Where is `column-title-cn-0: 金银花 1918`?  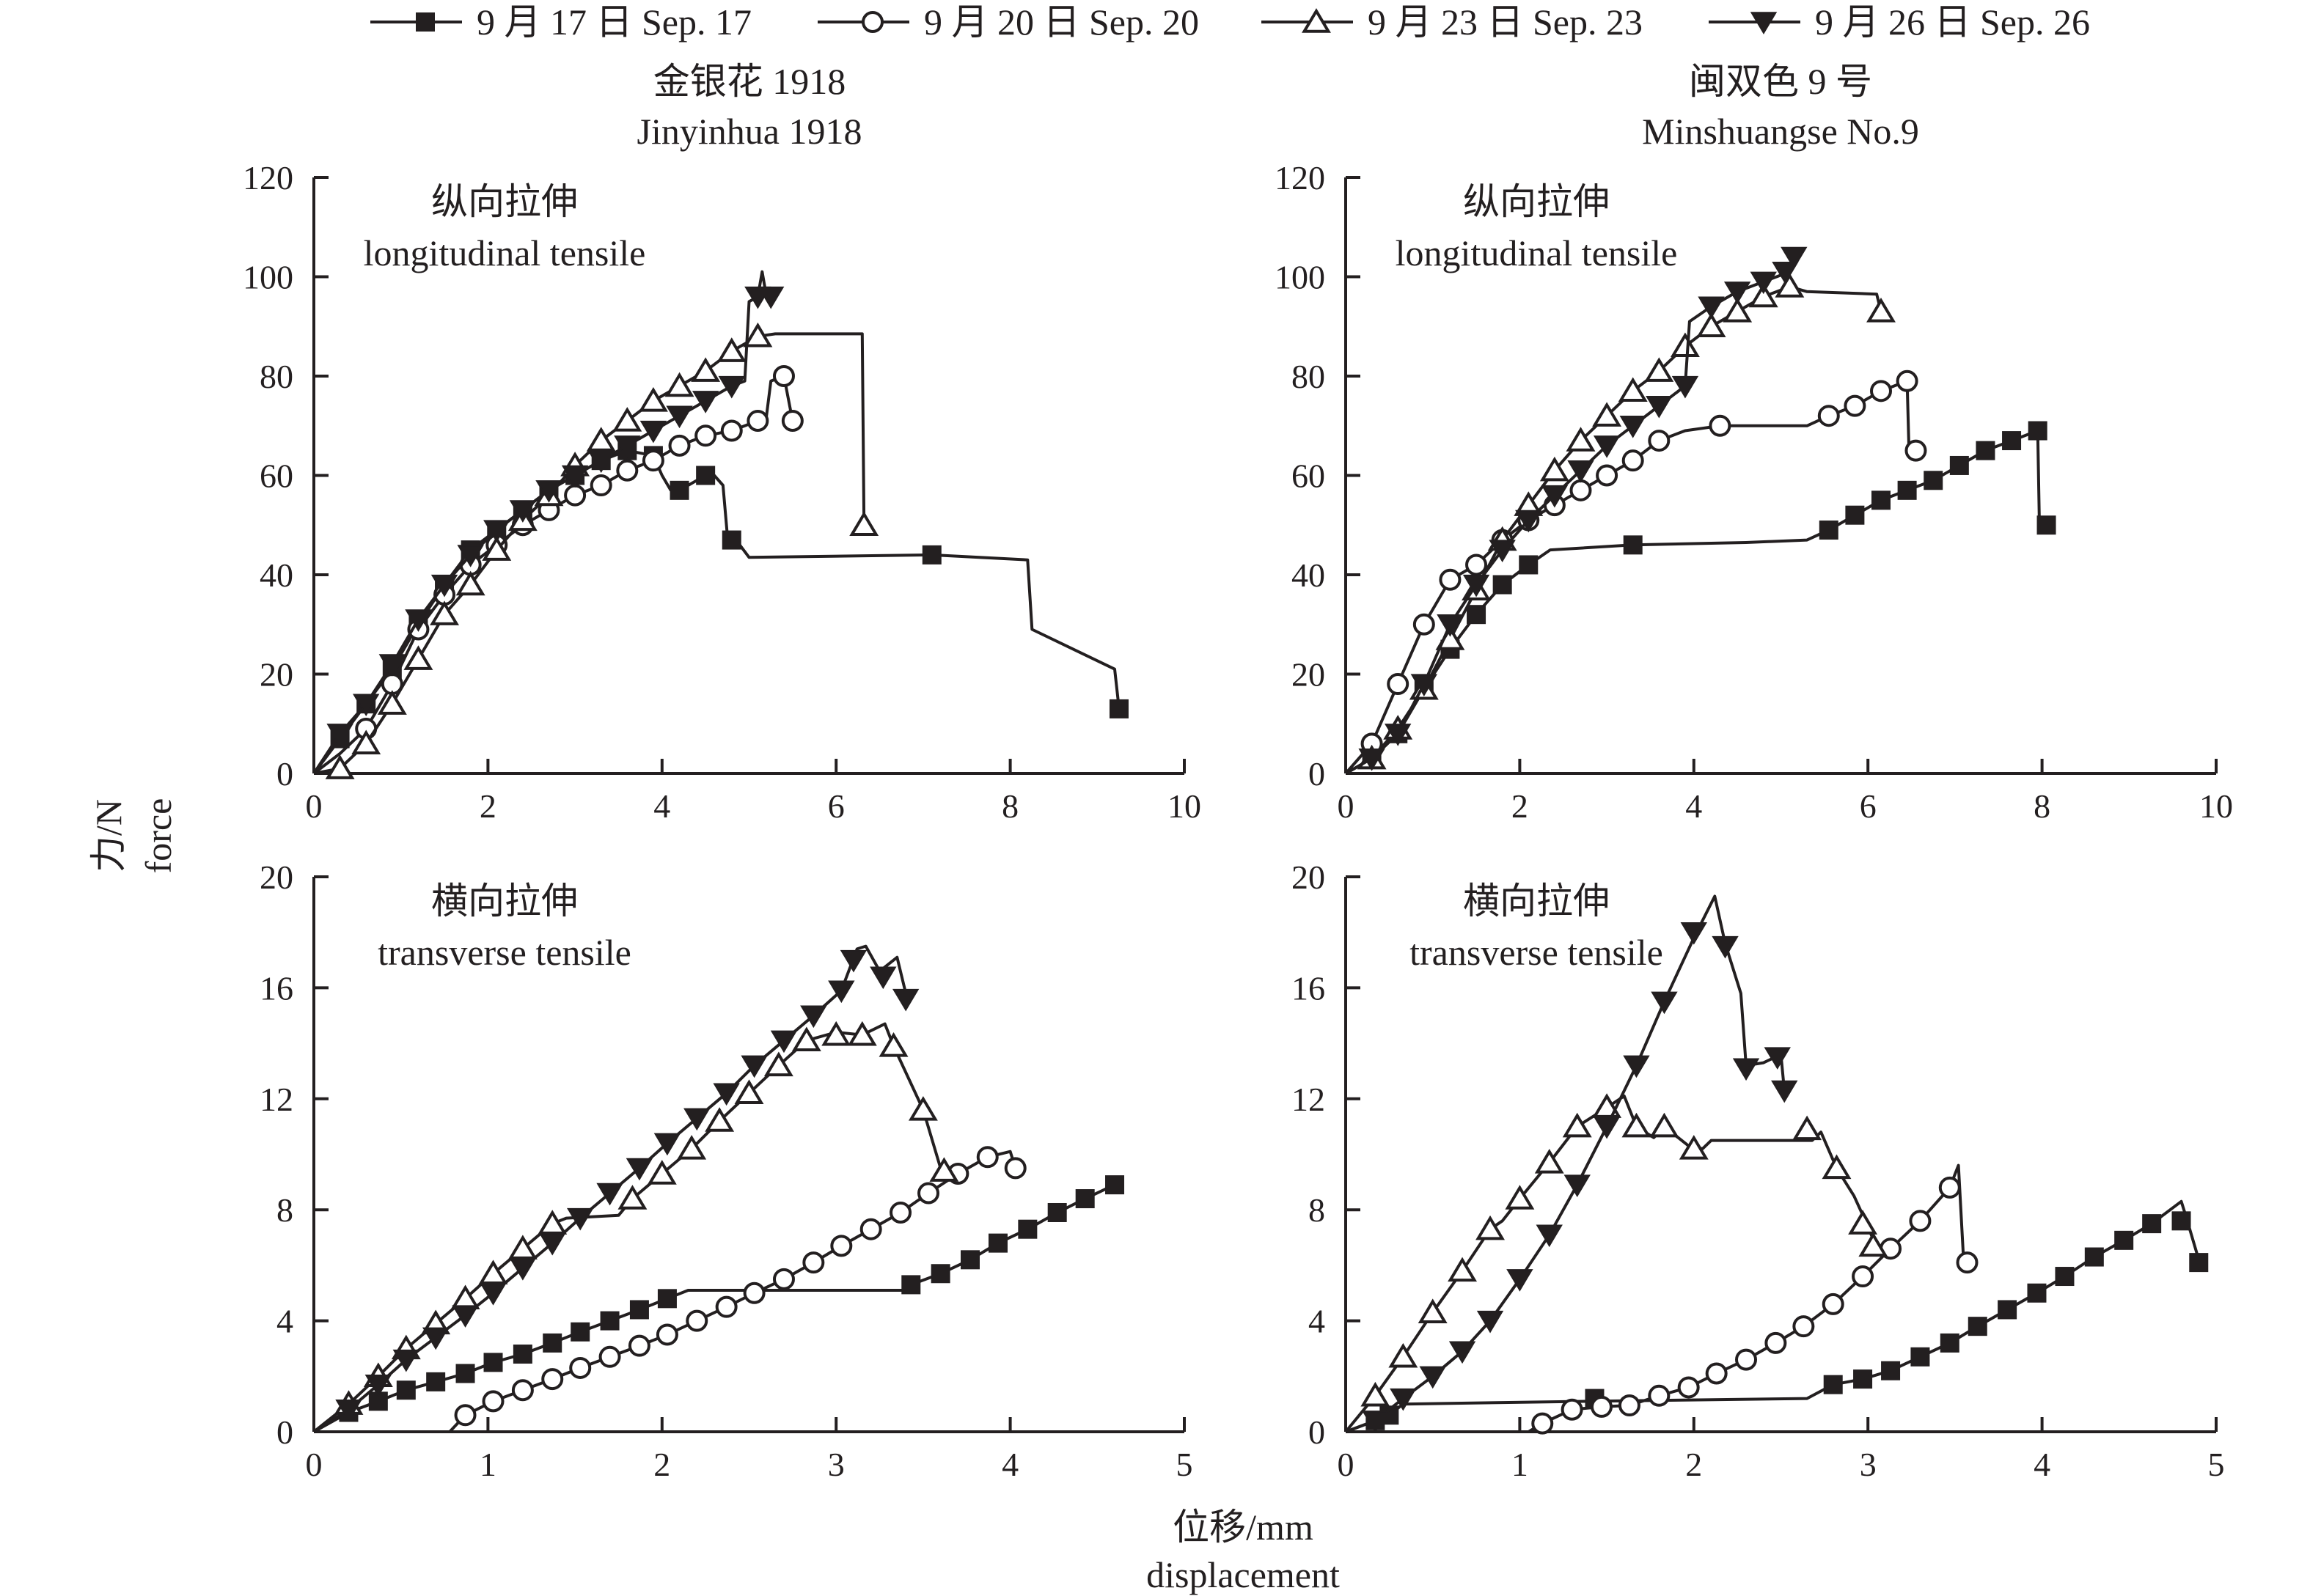
column-title-cn-0: 金银花 1918 is located at coordinates (749, 81).